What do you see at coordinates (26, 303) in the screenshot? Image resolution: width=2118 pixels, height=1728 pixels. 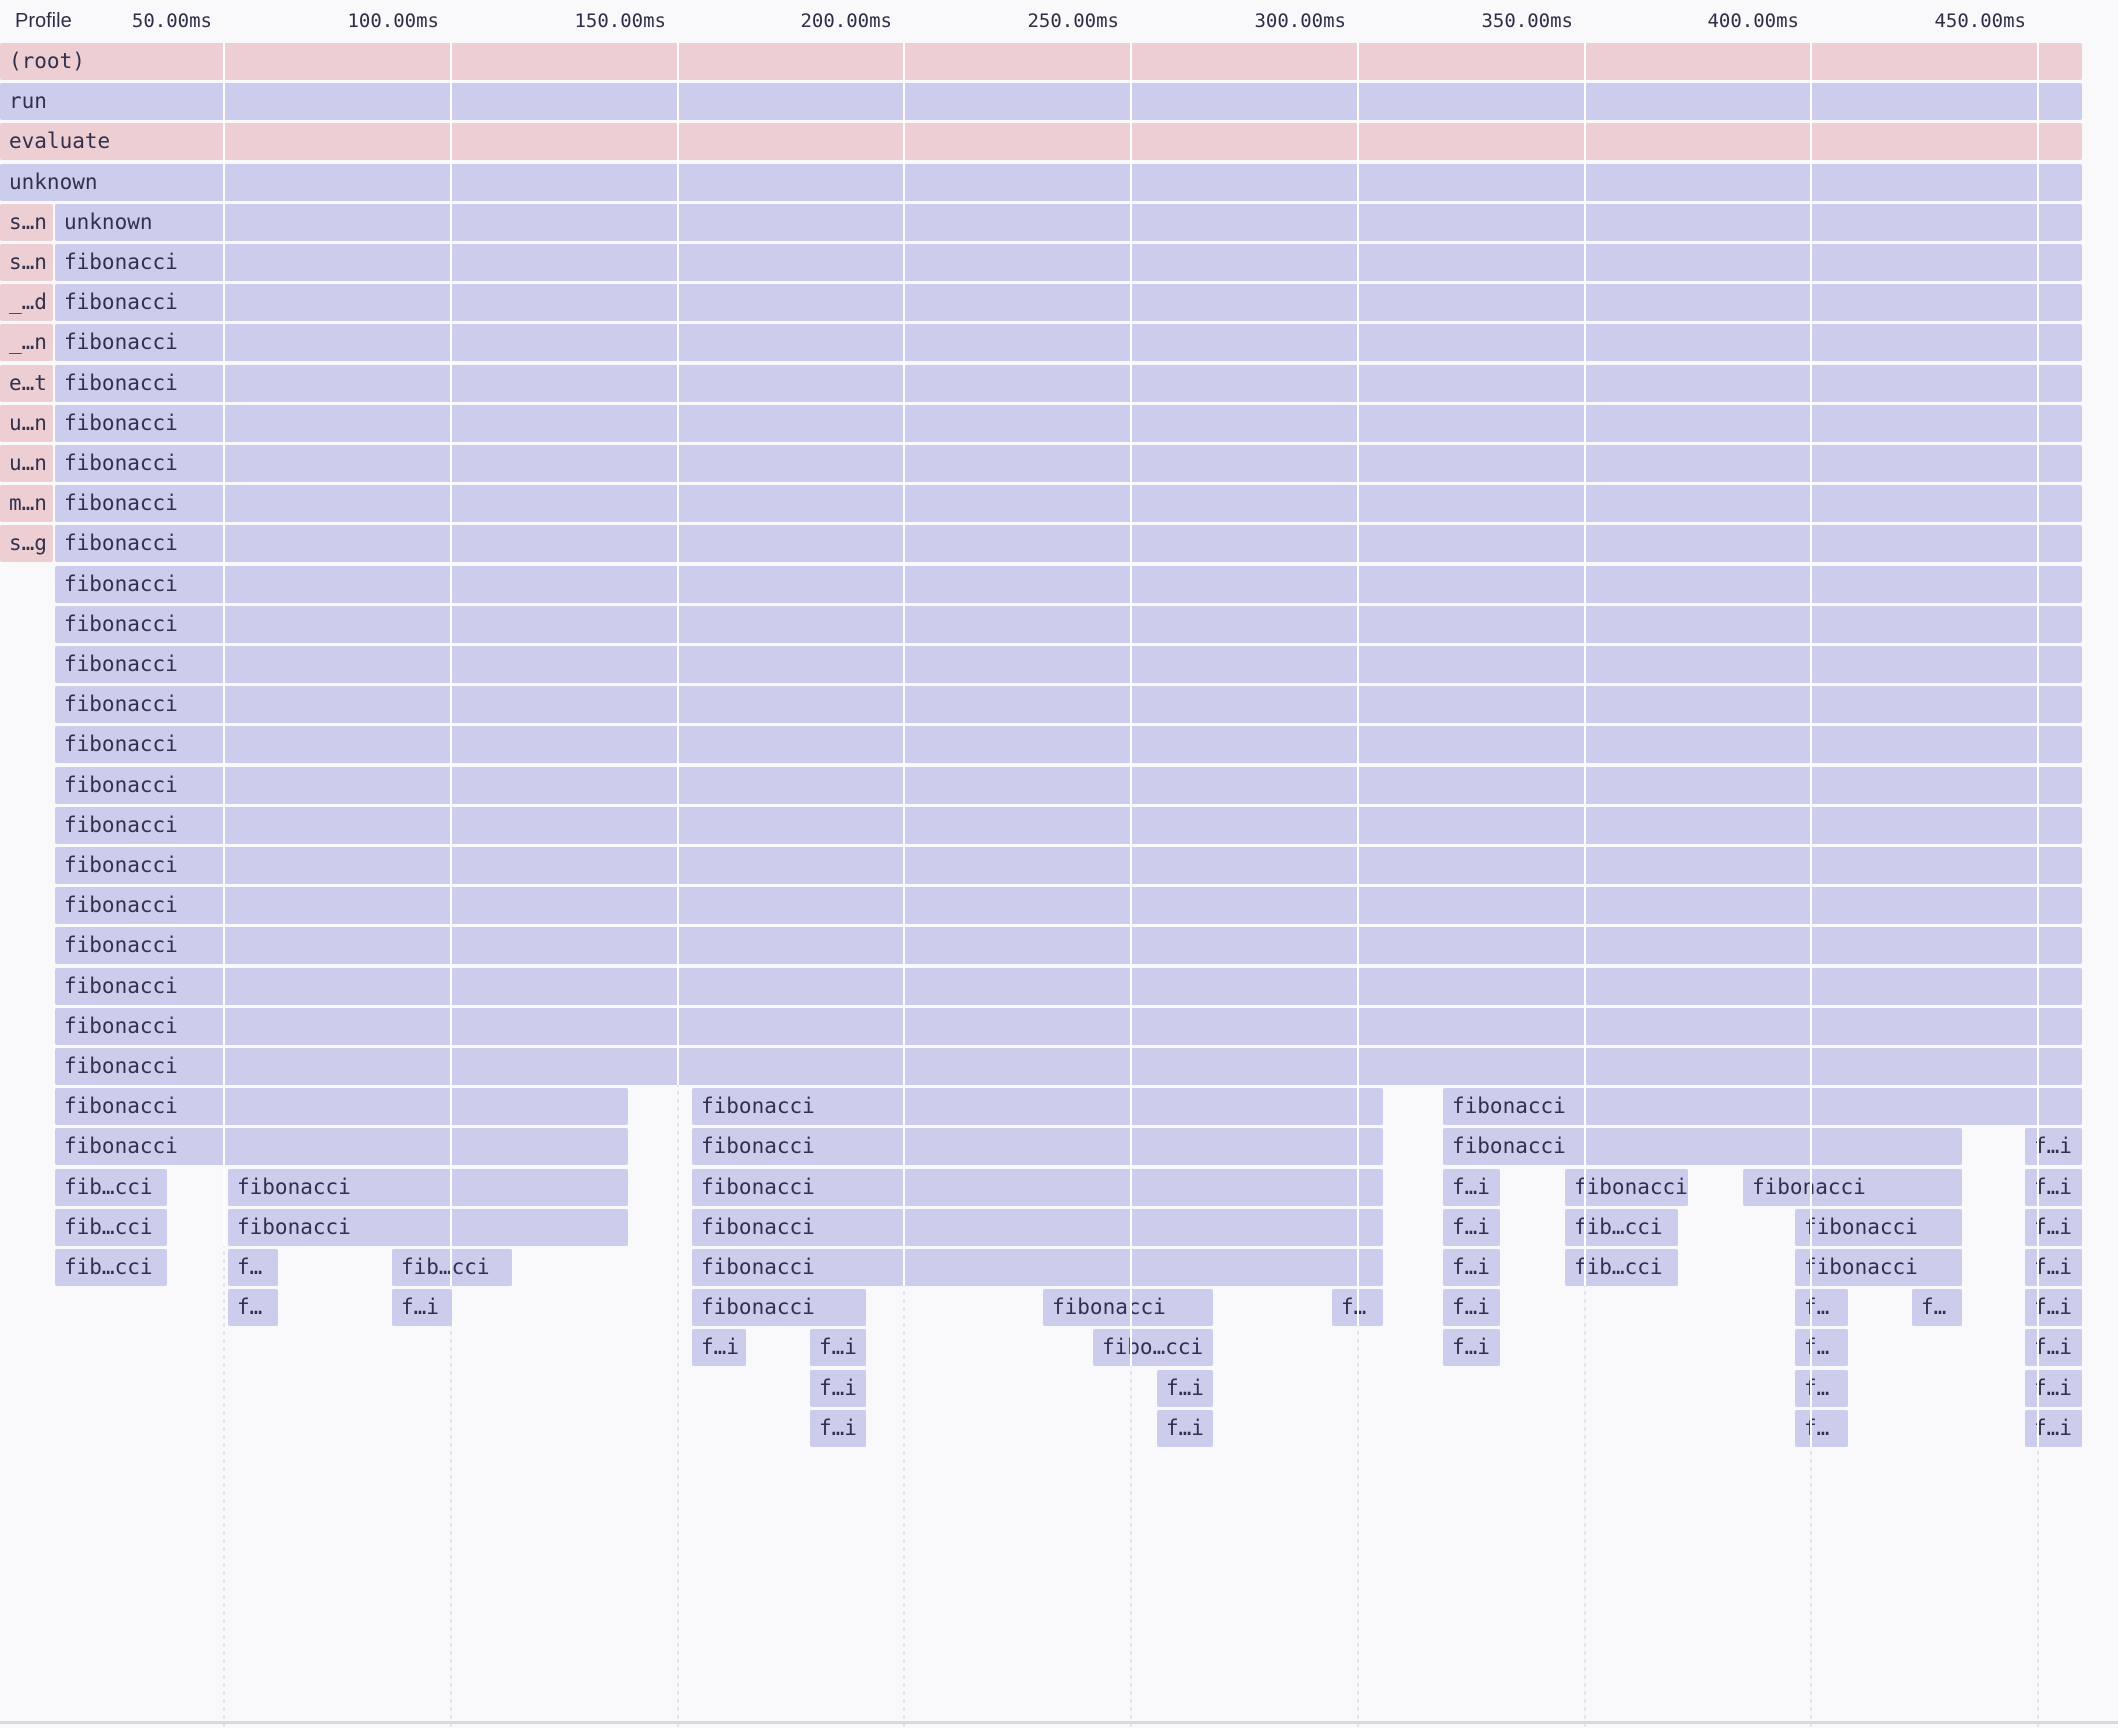 I see `flame-frame: _…d` at bounding box center [26, 303].